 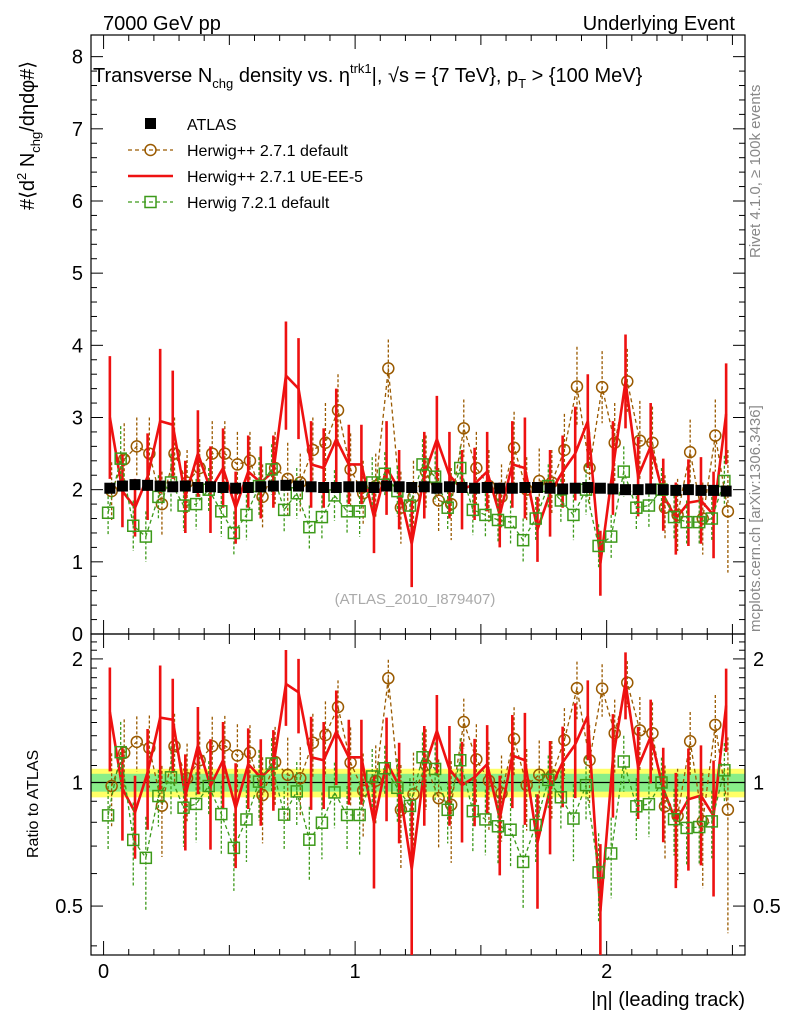 I want to click on ratio-y-tick-label: 1, so click(x=77, y=783).